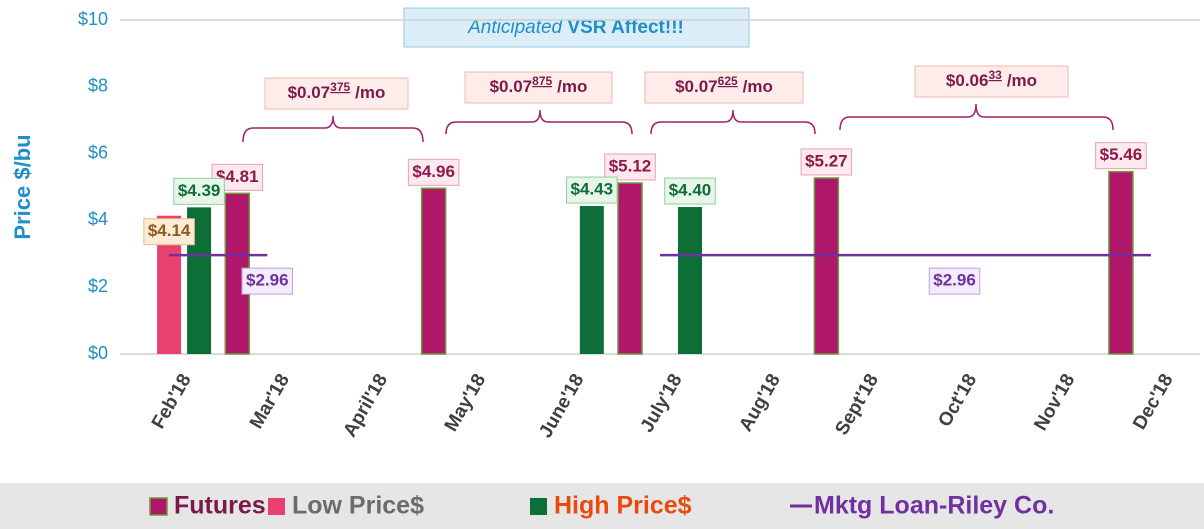 The width and height of the screenshot is (1204, 529). Describe the element at coordinates (934, 506) in the screenshot. I see `legend-label: Mktg Loan-Riley Co.` at that location.